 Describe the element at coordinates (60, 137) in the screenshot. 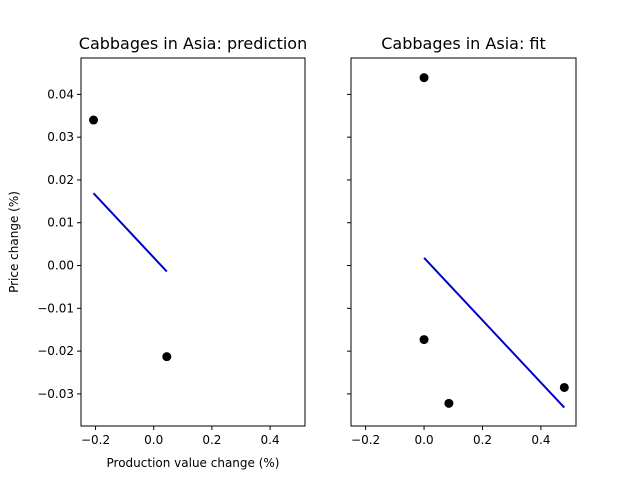

I see `y-tick-label: 0.03` at that location.